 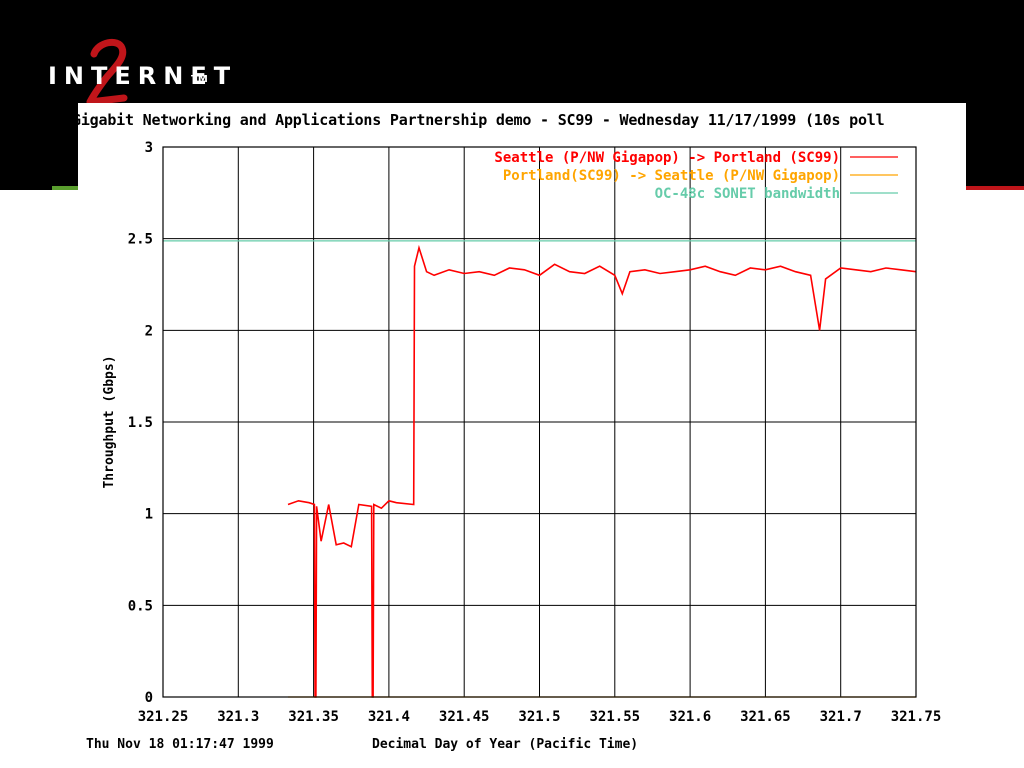 What do you see at coordinates (464, 717) in the screenshot?
I see `x-tick-label: 321.45` at bounding box center [464, 717].